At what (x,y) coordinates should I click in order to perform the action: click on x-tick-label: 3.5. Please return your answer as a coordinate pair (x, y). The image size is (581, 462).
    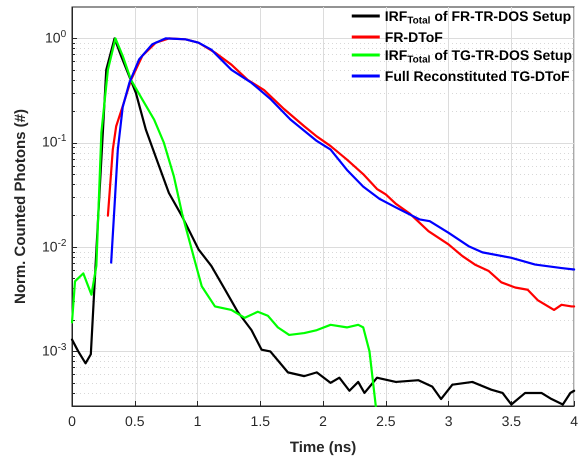
    Looking at the image, I should click on (512, 421).